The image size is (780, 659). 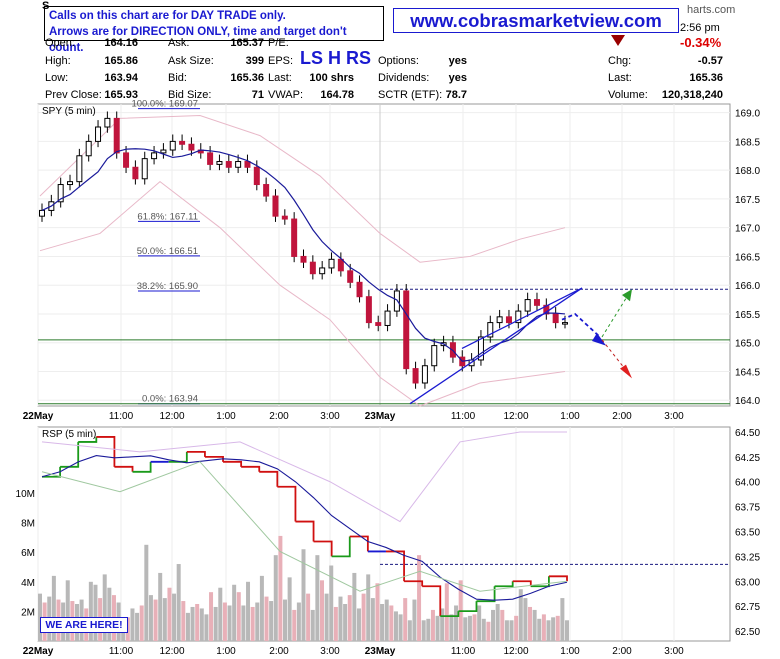 What do you see at coordinates (380, 651) in the screenshot?
I see `volume-x-tick-label: 23May` at bounding box center [380, 651].